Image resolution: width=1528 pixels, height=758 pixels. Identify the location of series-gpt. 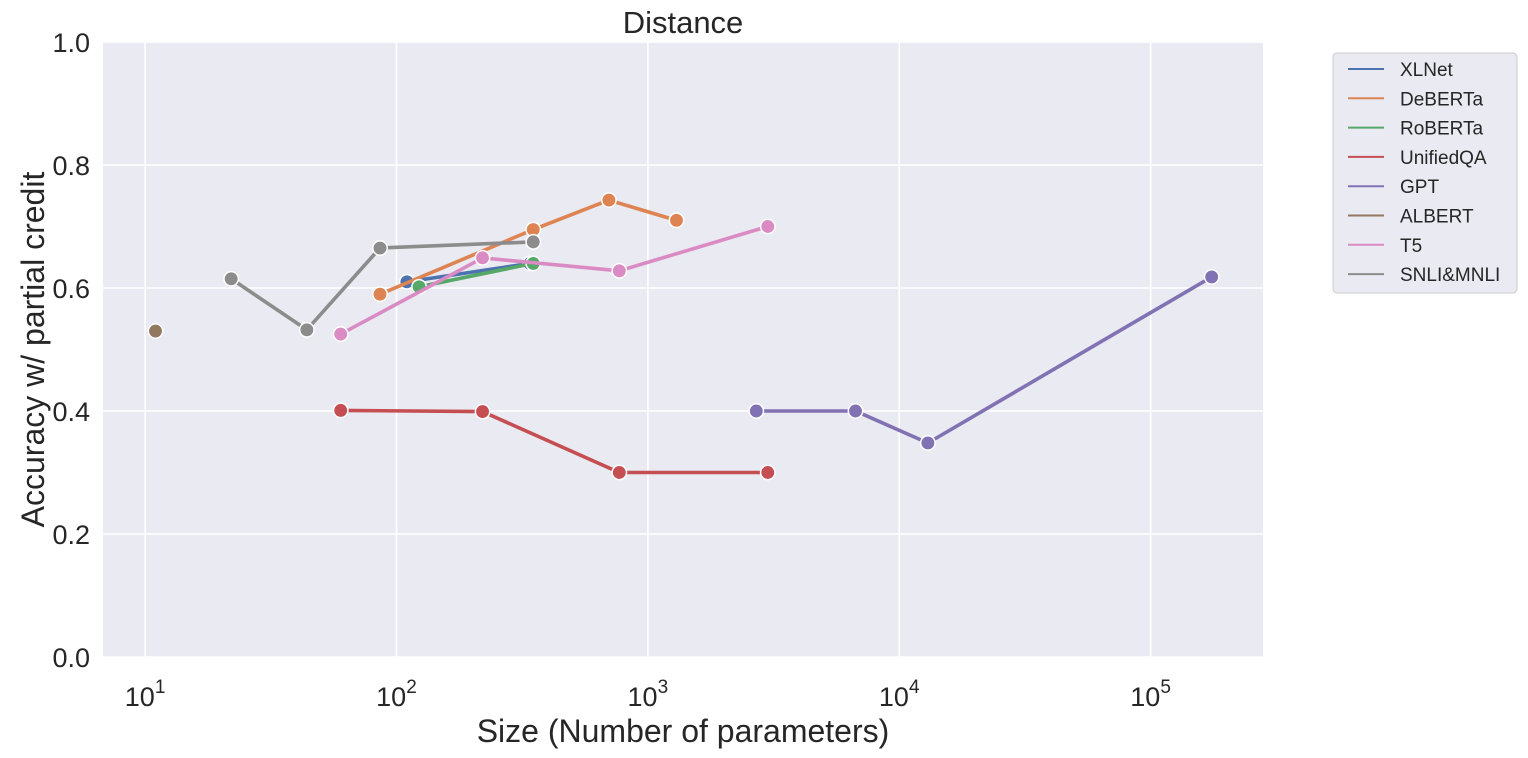
(984, 359).